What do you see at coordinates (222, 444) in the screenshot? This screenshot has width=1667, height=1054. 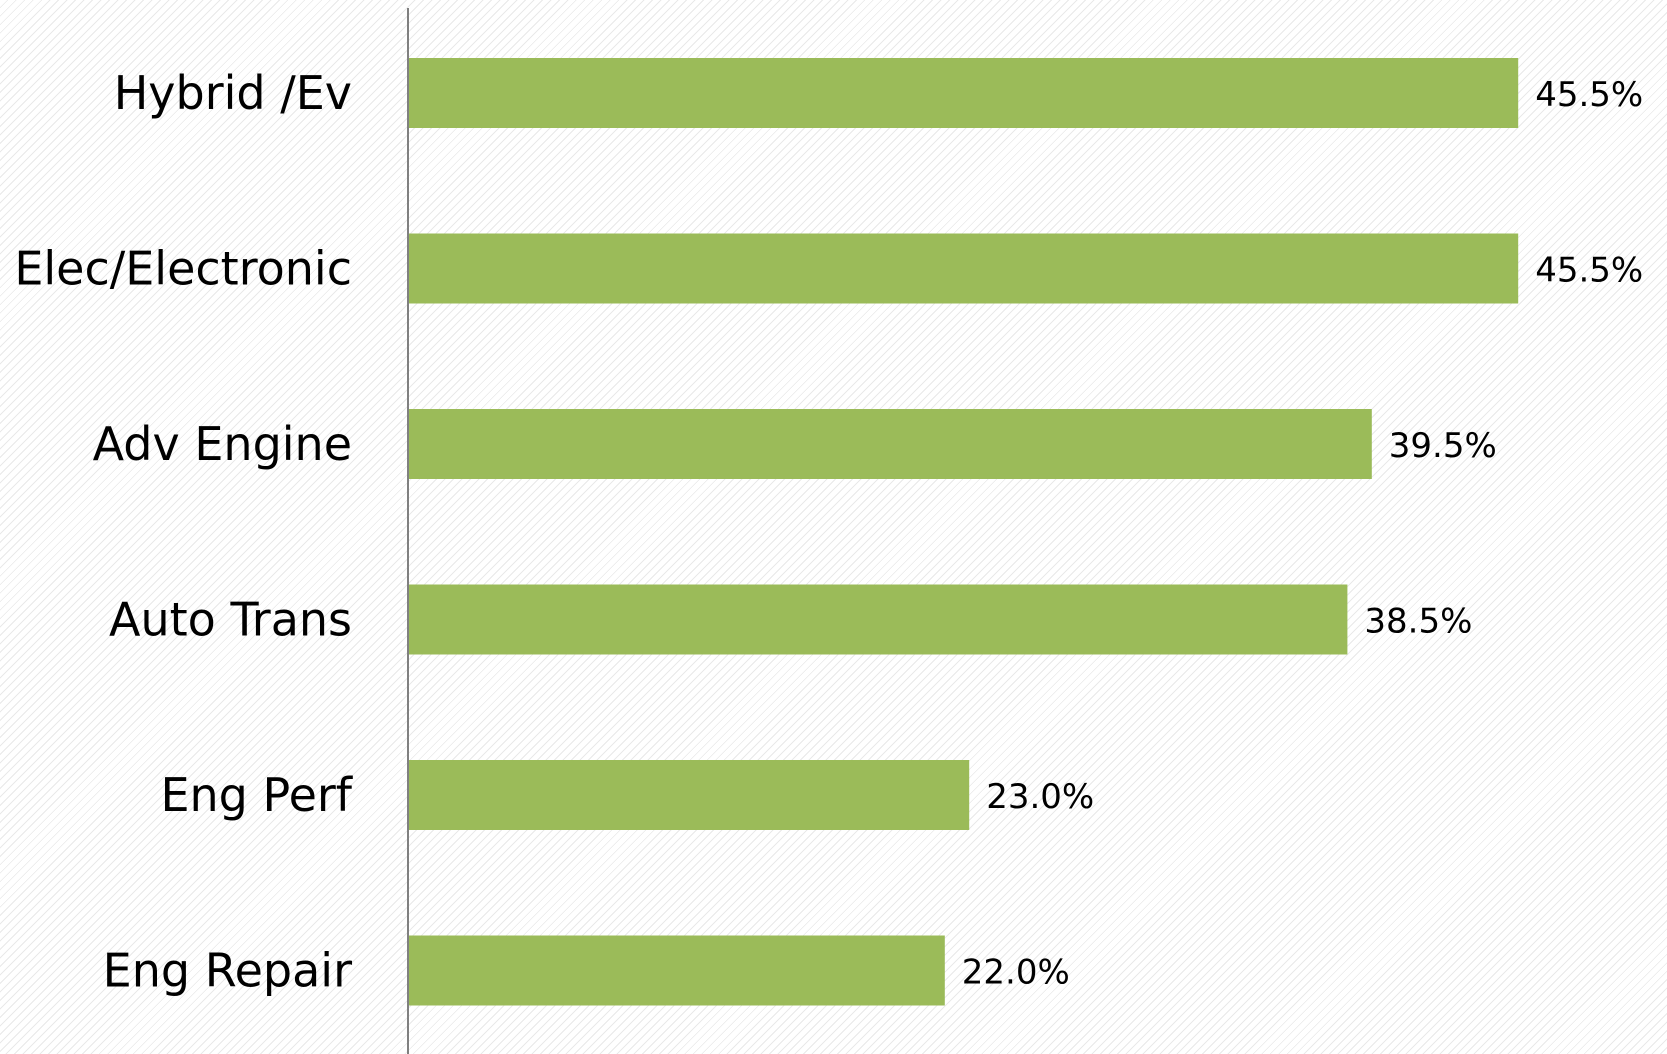 I see `category-label-2: Adv Engine` at bounding box center [222, 444].